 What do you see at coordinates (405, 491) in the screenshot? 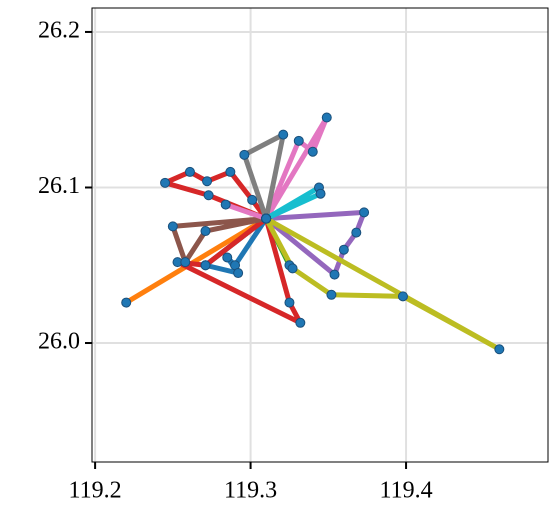
I see `x-tick-label: 119.4` at bounding box center [405, 491].